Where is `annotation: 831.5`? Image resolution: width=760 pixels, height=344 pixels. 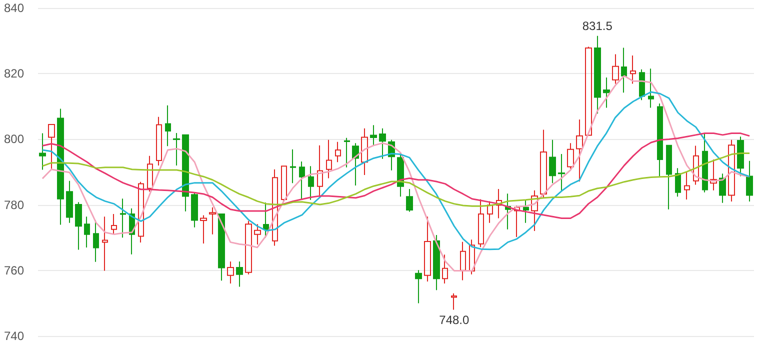 annotation: 831.5 is located at coordinates (597, 25).